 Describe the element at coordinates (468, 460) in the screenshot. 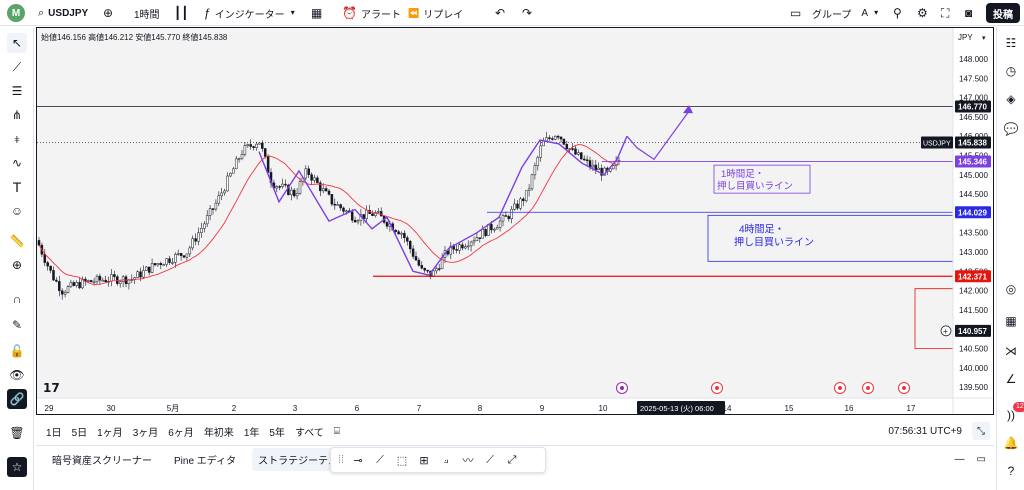

I see `polyline-tool: 〰` at that location.